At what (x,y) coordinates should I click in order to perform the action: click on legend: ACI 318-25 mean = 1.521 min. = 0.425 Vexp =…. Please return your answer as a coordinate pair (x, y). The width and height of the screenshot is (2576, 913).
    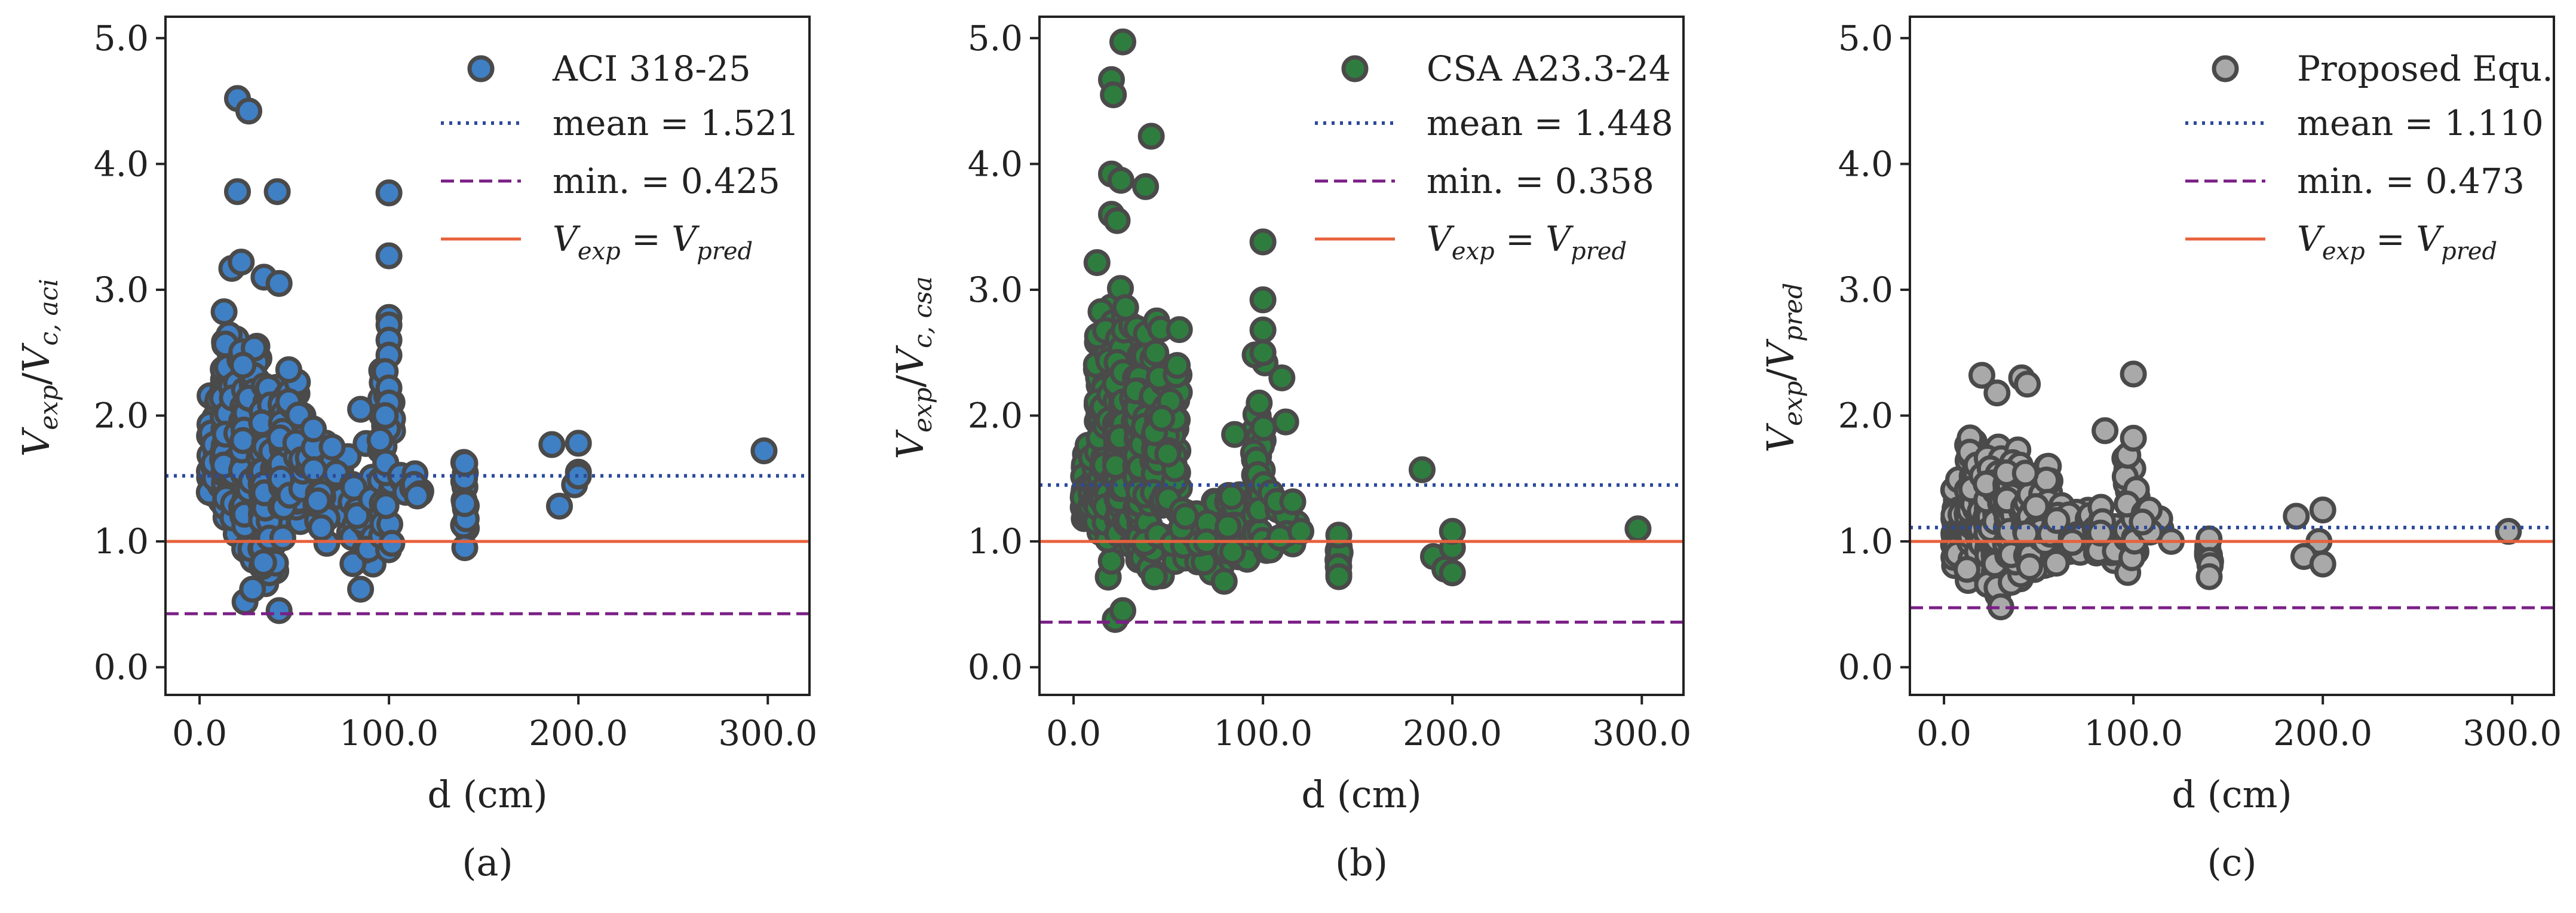
    Looking at the image, I should click on (620, 156).